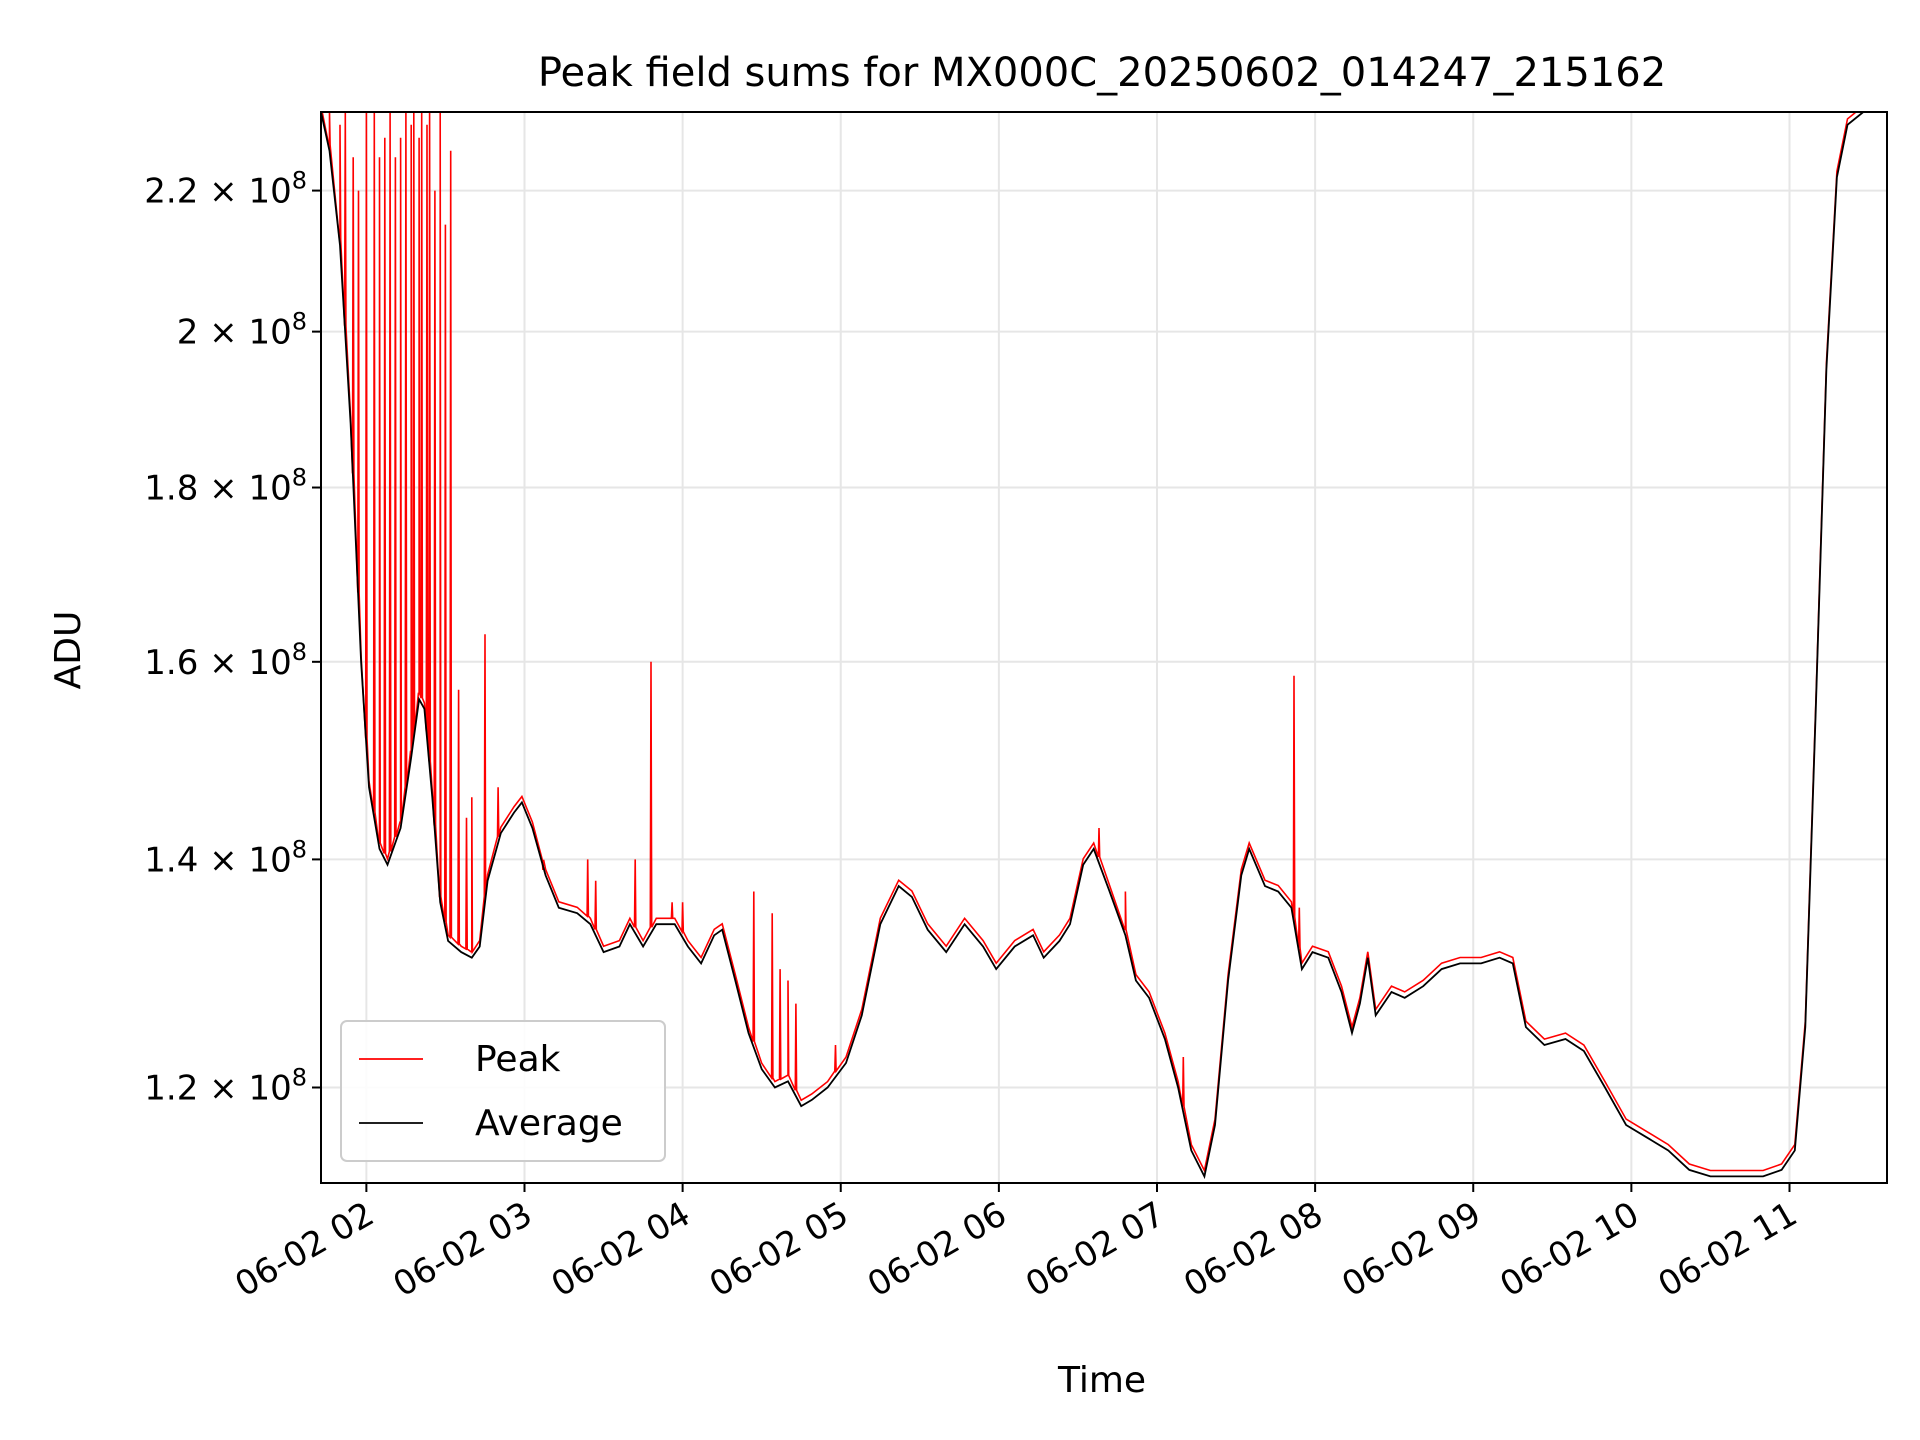 This screenshot has height=1440, width=1920. Describe the element at coordinates (225, 1086) in the screenshot. I see `y-tick-label: 1.2 × 108` at that location.